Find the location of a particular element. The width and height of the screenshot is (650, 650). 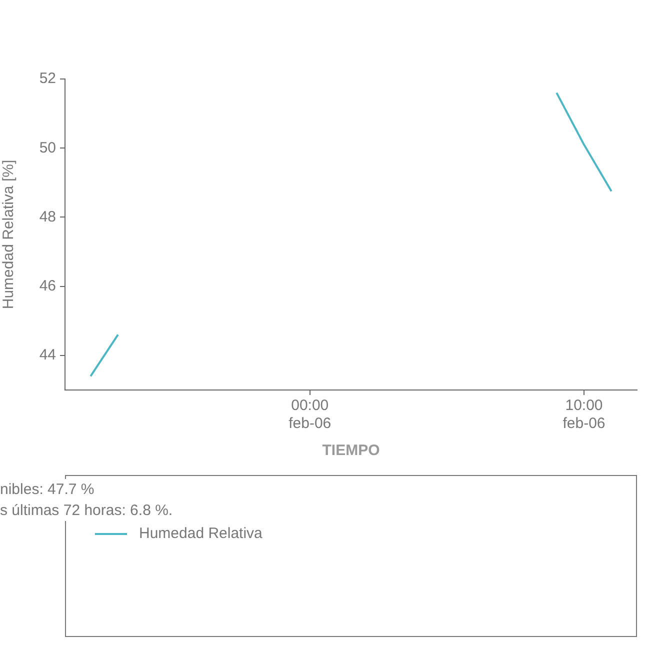

y-tick-label: 52 is located at coordinates (47, 79).